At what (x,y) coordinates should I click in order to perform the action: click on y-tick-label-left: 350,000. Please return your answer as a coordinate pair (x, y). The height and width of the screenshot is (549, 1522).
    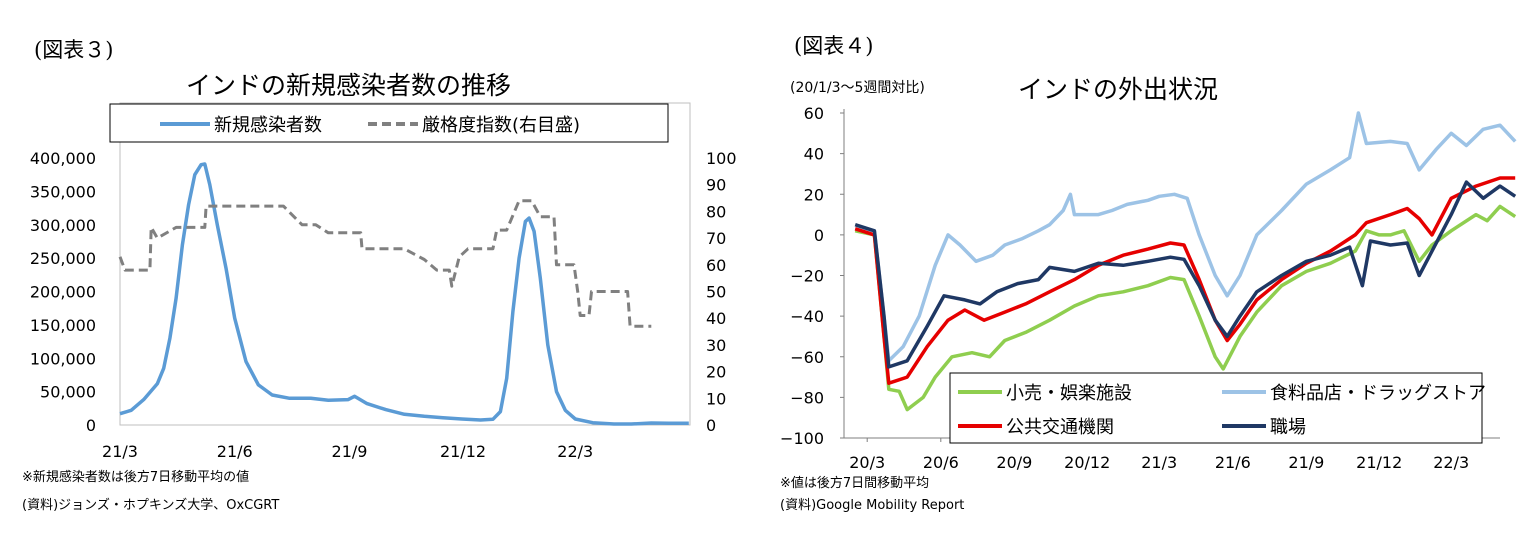
    Looking at the image, I should click on (63, 191).